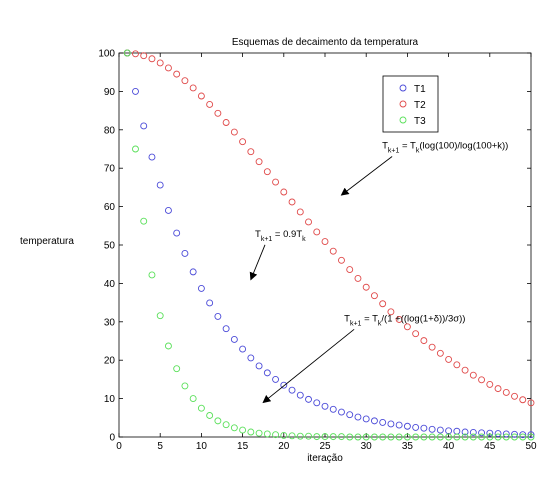 The image size is (552, 495). What do you see at coordinates (110, 207) in the screenshot?
I see `y-tick-label: 60` at bounding box center [110, 207].